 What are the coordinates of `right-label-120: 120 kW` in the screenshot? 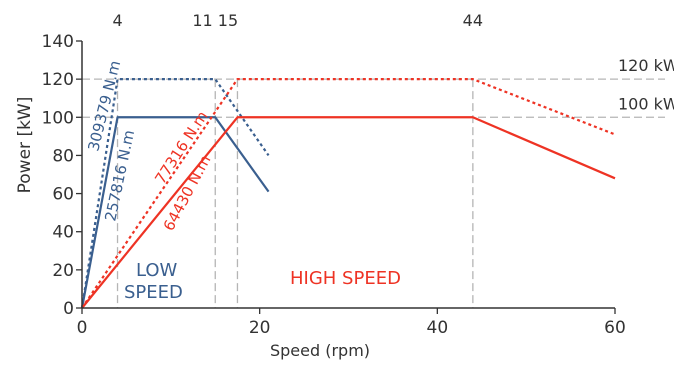 It's located at (646, 65).